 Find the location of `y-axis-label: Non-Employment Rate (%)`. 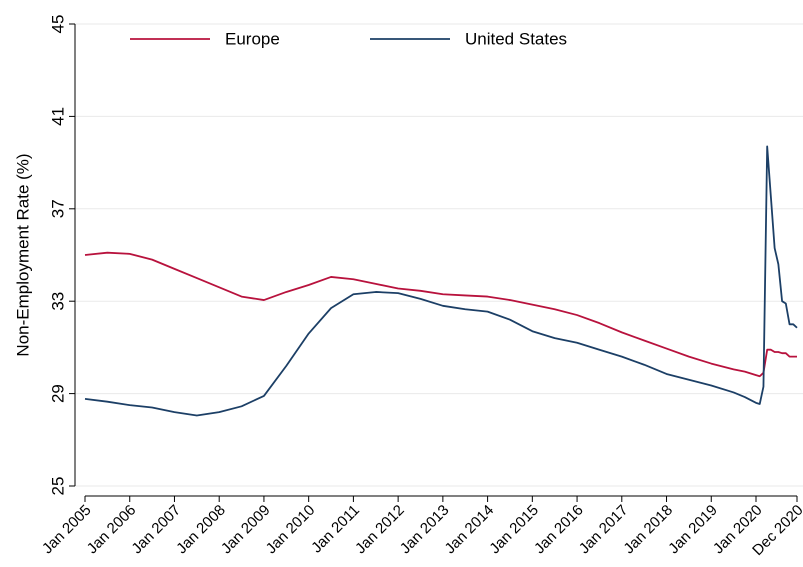

y-axis-label: Non-Employment Rate (%) is located at coordinates (22, 254).